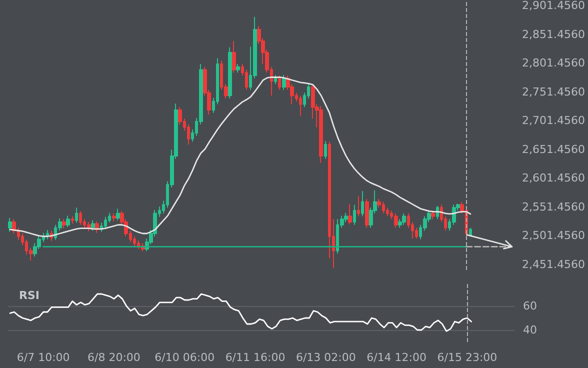  I want to click on x-tick-label: 6/14 12:00, so click(396, 357).